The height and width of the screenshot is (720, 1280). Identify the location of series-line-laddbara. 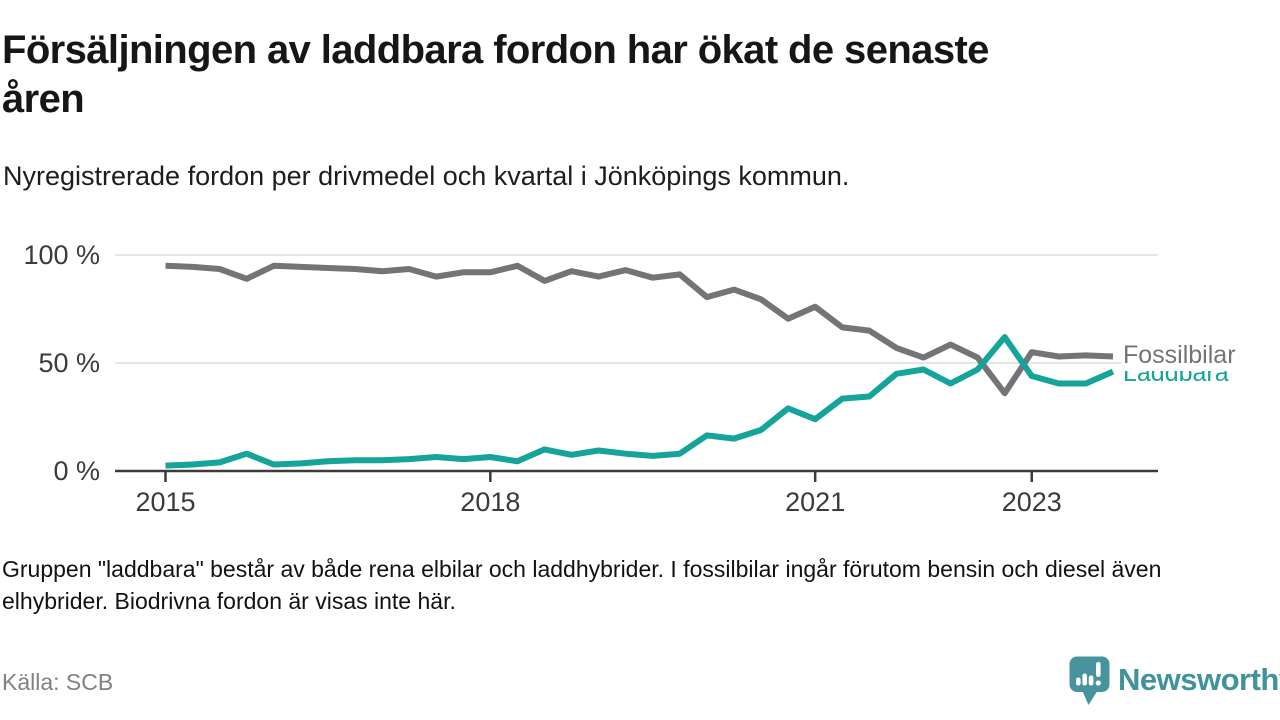
(640, 401).